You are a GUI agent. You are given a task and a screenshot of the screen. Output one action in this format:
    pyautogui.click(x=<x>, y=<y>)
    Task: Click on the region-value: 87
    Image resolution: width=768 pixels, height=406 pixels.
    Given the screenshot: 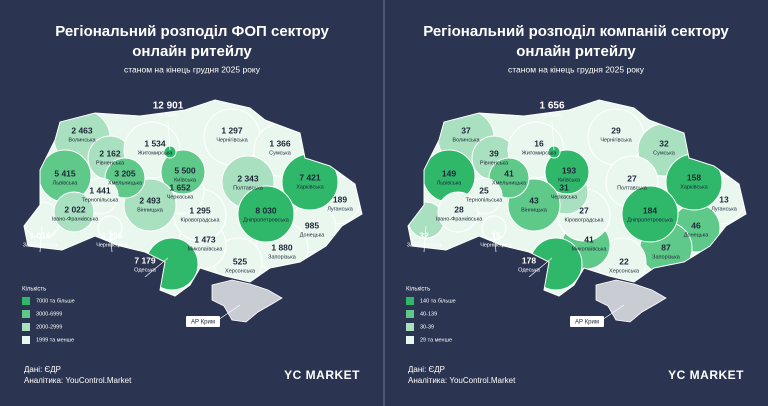 What is the action you would take?
    pyautogui.click(x=666, y=247)
    